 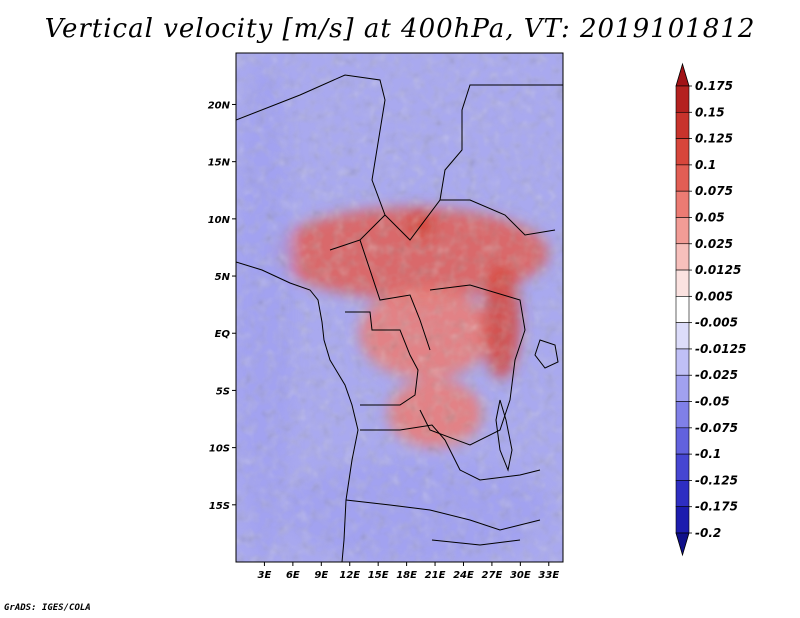 What do you see at coordinates (708, 533) in the screenshot?
I see `colorbar-label: -0.2` at bounding box center [708, 533].